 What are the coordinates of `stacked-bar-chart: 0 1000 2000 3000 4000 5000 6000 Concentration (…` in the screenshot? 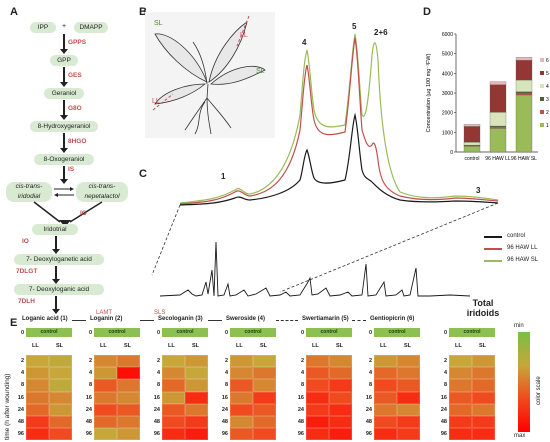 It's located at (487, 97).